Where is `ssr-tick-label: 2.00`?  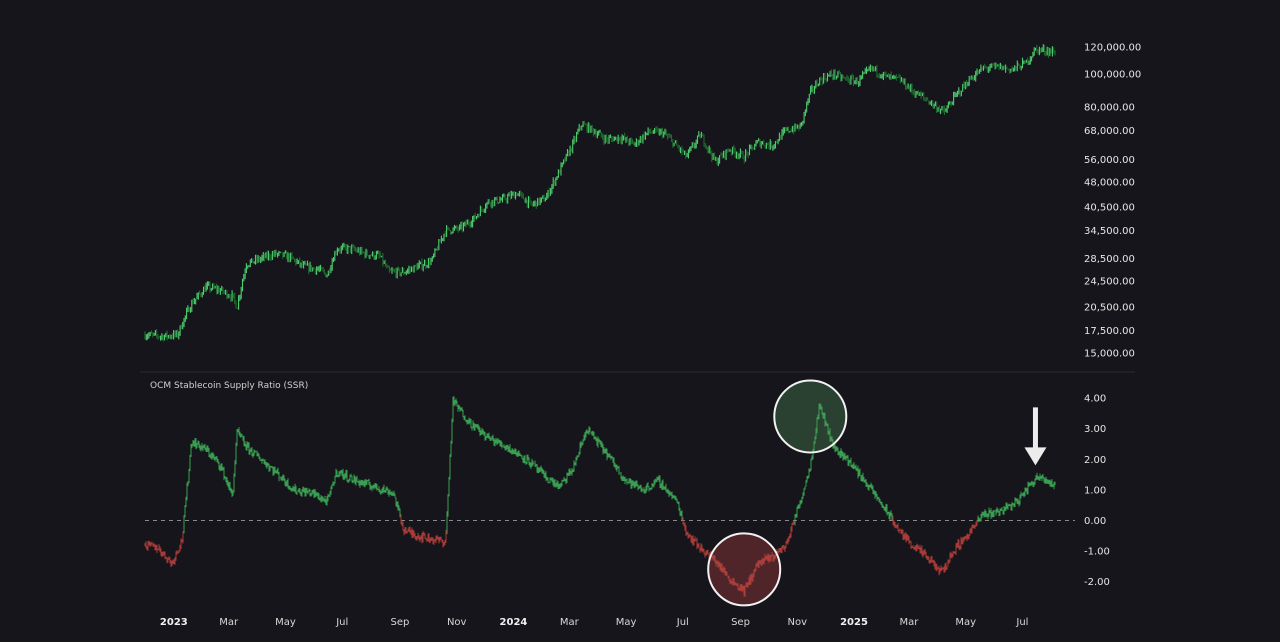
ssr-tick-label: 2.00 is located at coordinates (1095, 460).